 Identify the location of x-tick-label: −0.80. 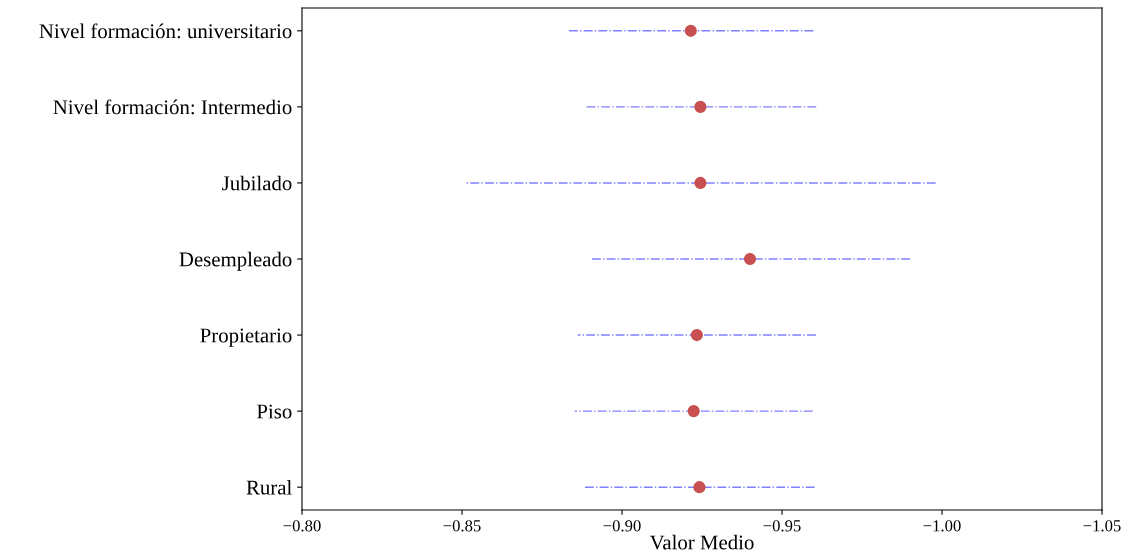
(302, 526).